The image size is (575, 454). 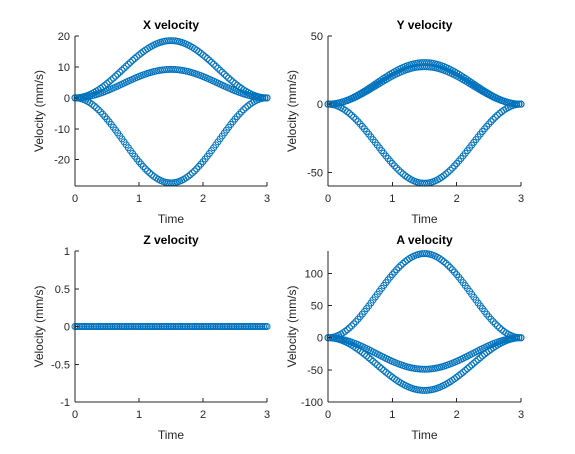 I want to click on y-tick-label: -50, so click(x=315, y=173).